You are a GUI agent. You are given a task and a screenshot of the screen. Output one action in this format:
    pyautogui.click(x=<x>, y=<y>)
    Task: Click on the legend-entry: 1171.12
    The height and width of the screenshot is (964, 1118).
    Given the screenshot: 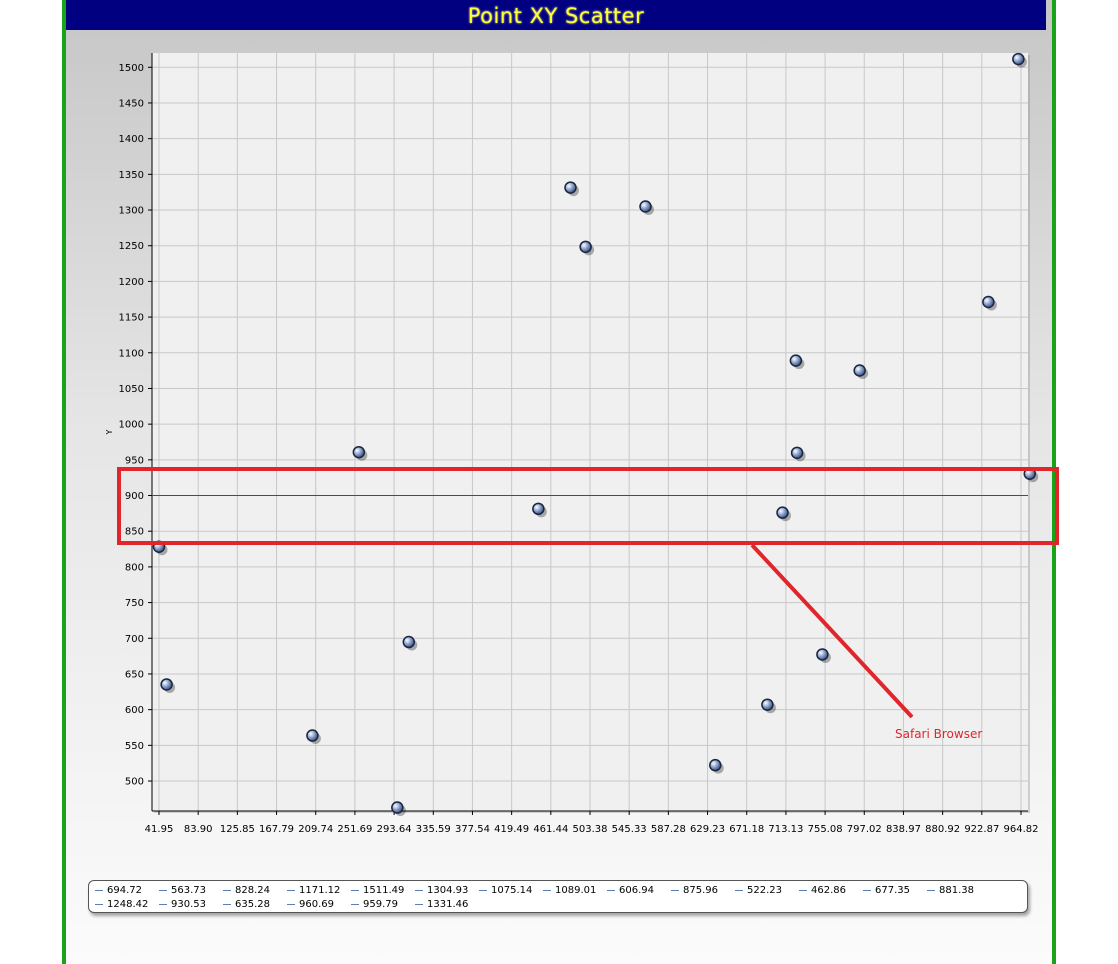 What is the action you would take?
    pyautogui.click(x=319, y=891)
    